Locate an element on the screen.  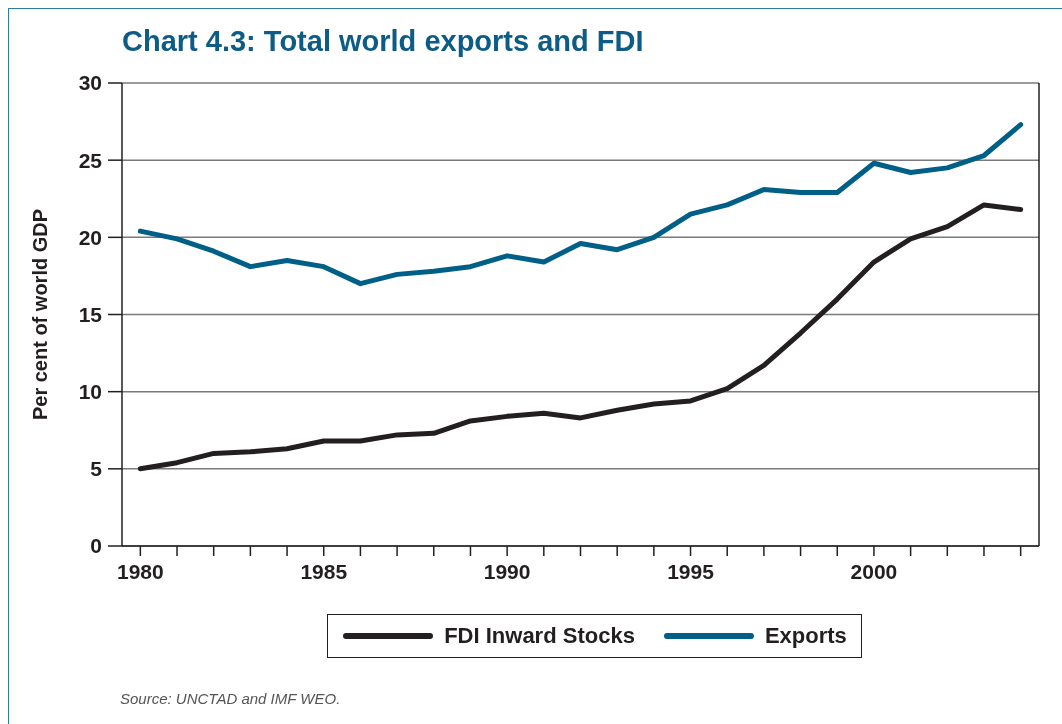
source-note: Source: UNCTAD and IMF WEO. is located at coordinates (230, 698).